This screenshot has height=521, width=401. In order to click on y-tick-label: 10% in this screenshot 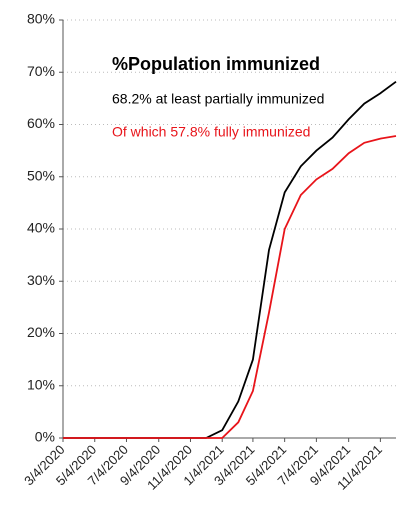, I will do `click(41, 384)`.